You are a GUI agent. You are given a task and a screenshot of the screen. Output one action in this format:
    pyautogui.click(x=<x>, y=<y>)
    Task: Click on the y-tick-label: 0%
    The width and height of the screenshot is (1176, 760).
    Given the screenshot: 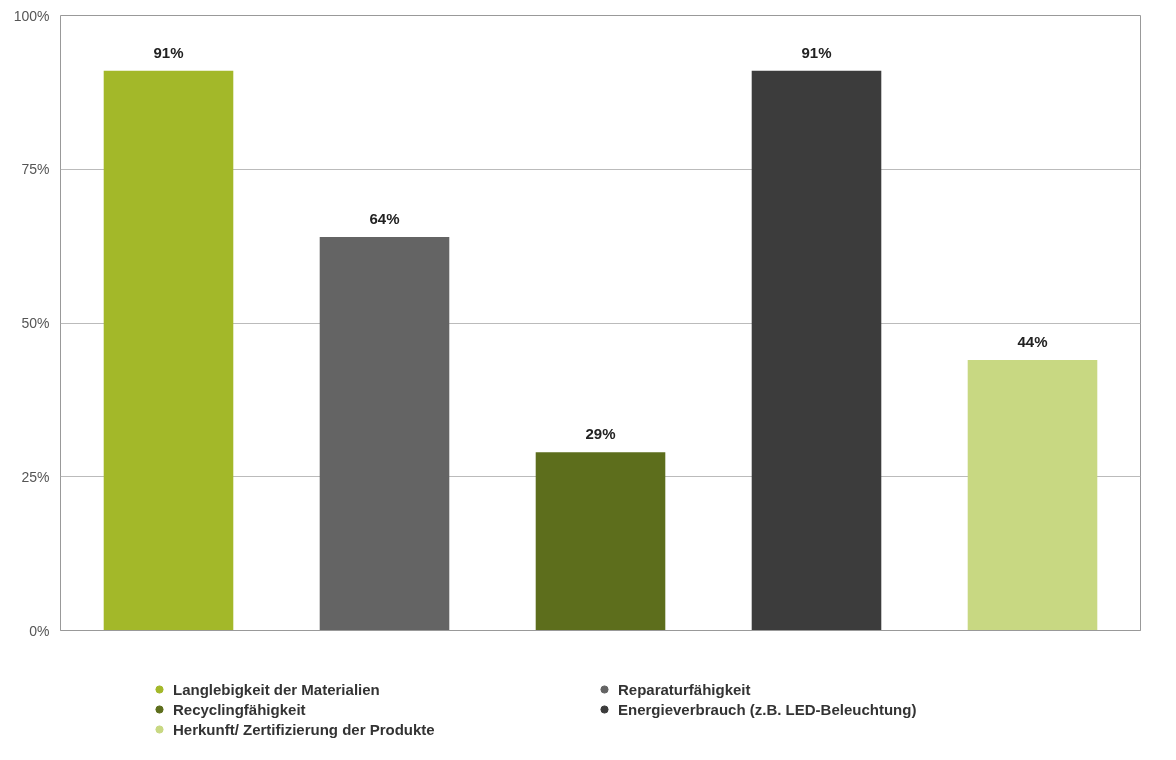 What is the action you would take?
    pyautogui.click(x=39, y=630)
    